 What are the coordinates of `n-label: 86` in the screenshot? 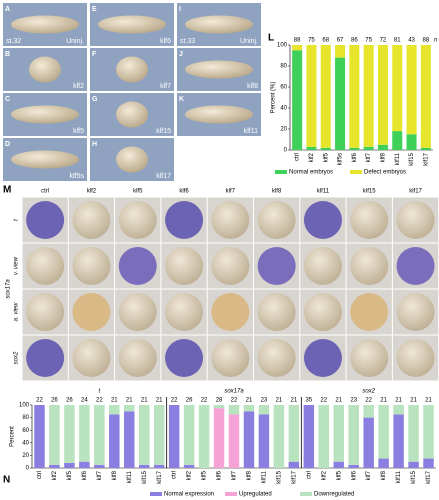 It's located at (354, 41).